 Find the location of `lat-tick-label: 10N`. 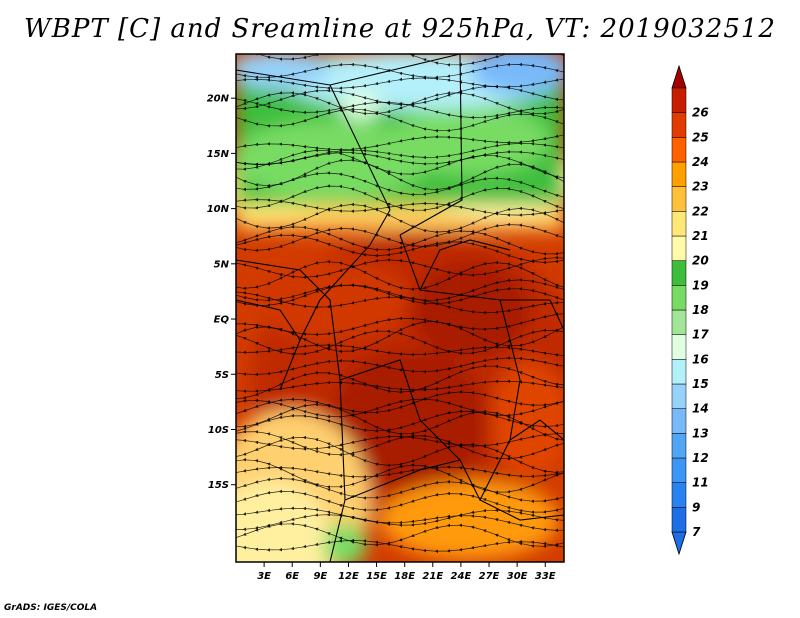

lat-tick-label: 10N is located at coordinates (218, 209).